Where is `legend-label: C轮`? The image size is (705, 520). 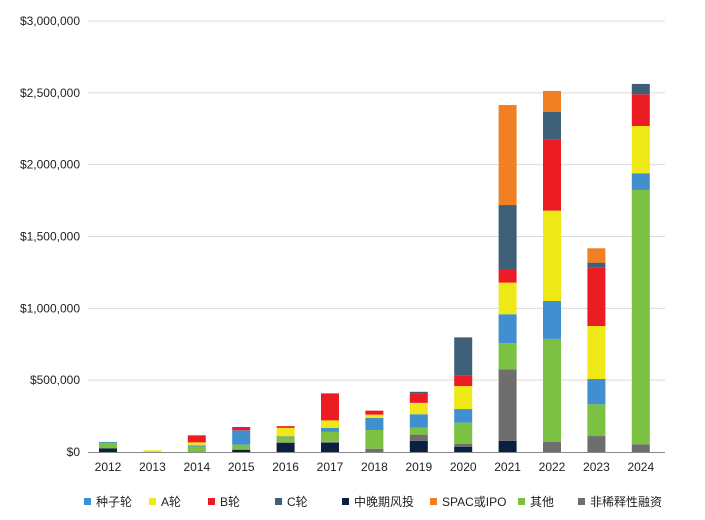 legend-label: C轮 is located at coordinates (297, 502).